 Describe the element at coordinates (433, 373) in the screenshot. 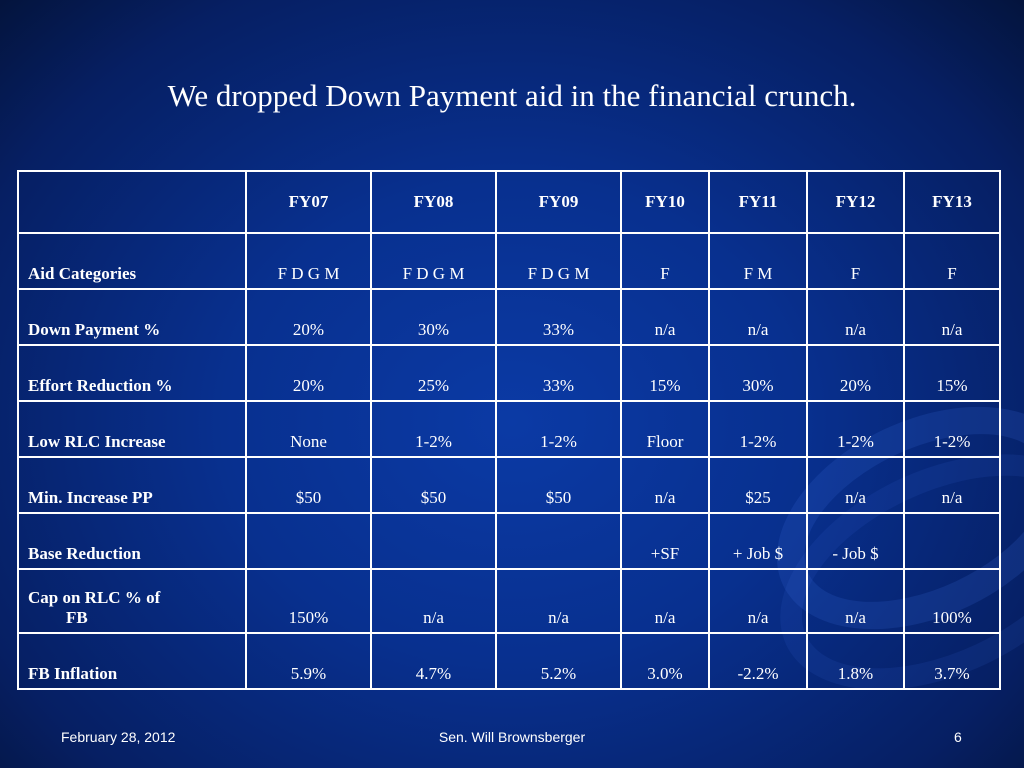

I see `table-cell: 25%` at that location.